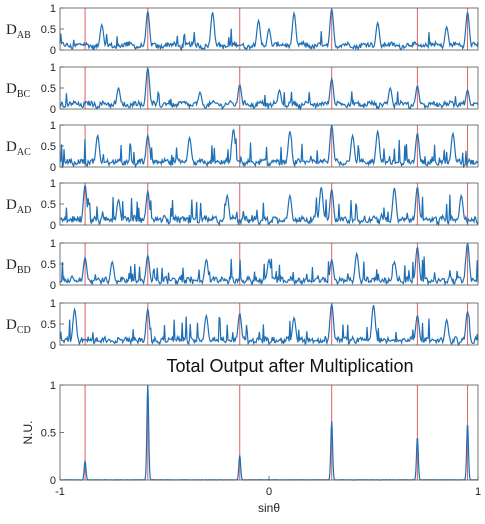 The width and height of the screenshot is (485, 524). I want to click on panel-ad: 10.50, so click(260, 205).